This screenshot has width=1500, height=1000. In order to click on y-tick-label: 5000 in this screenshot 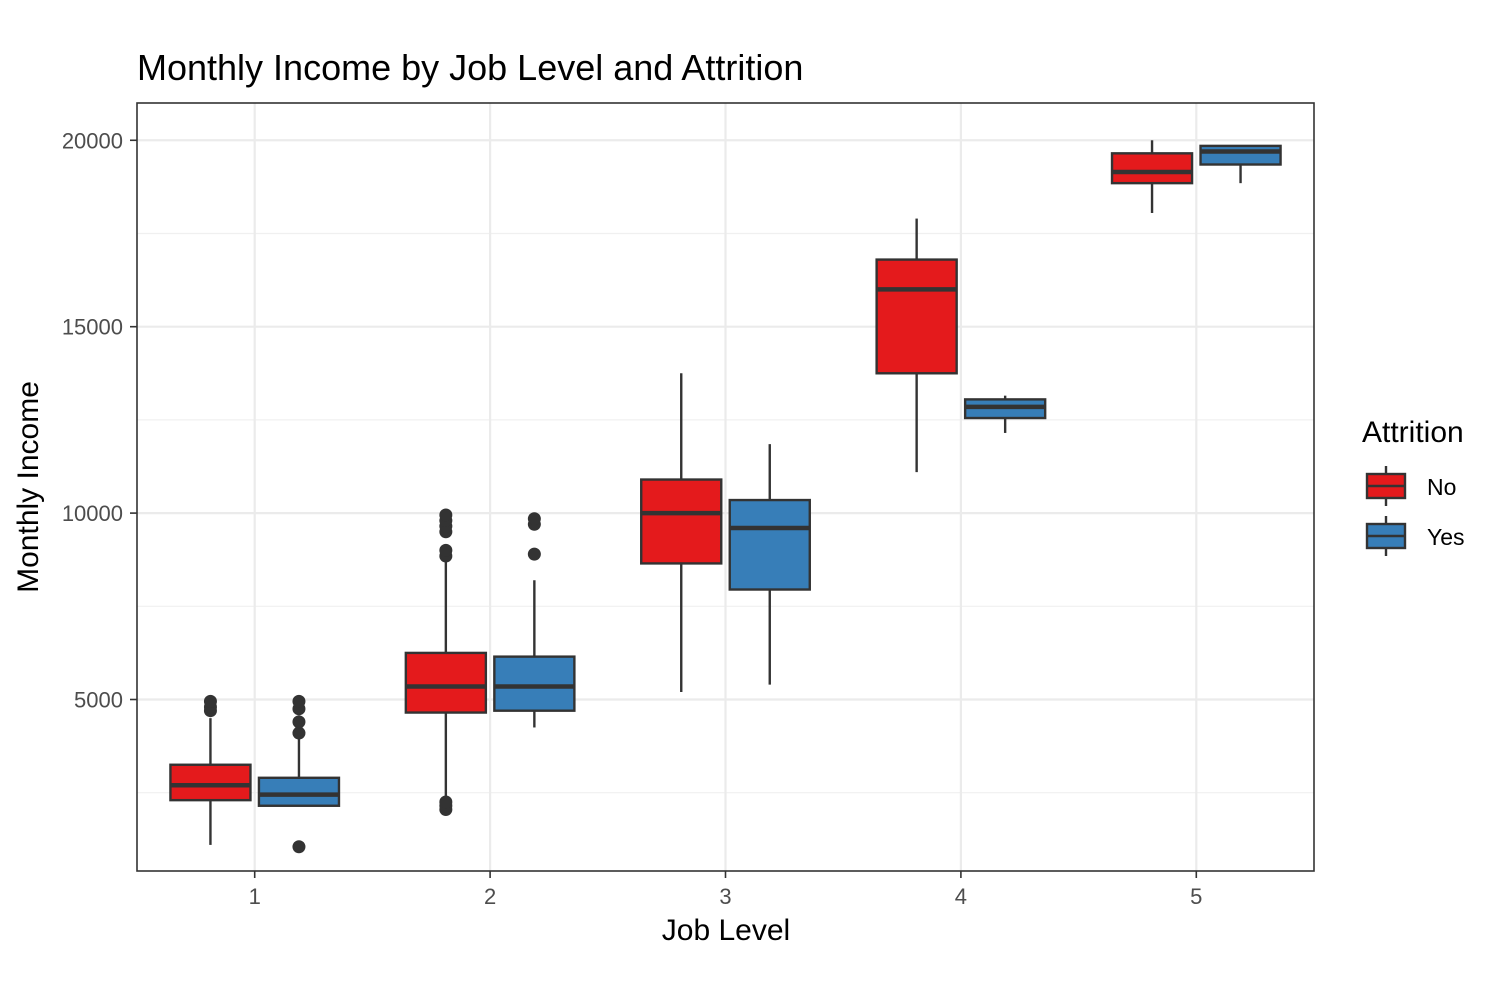, I will do `click(98, 700)`.